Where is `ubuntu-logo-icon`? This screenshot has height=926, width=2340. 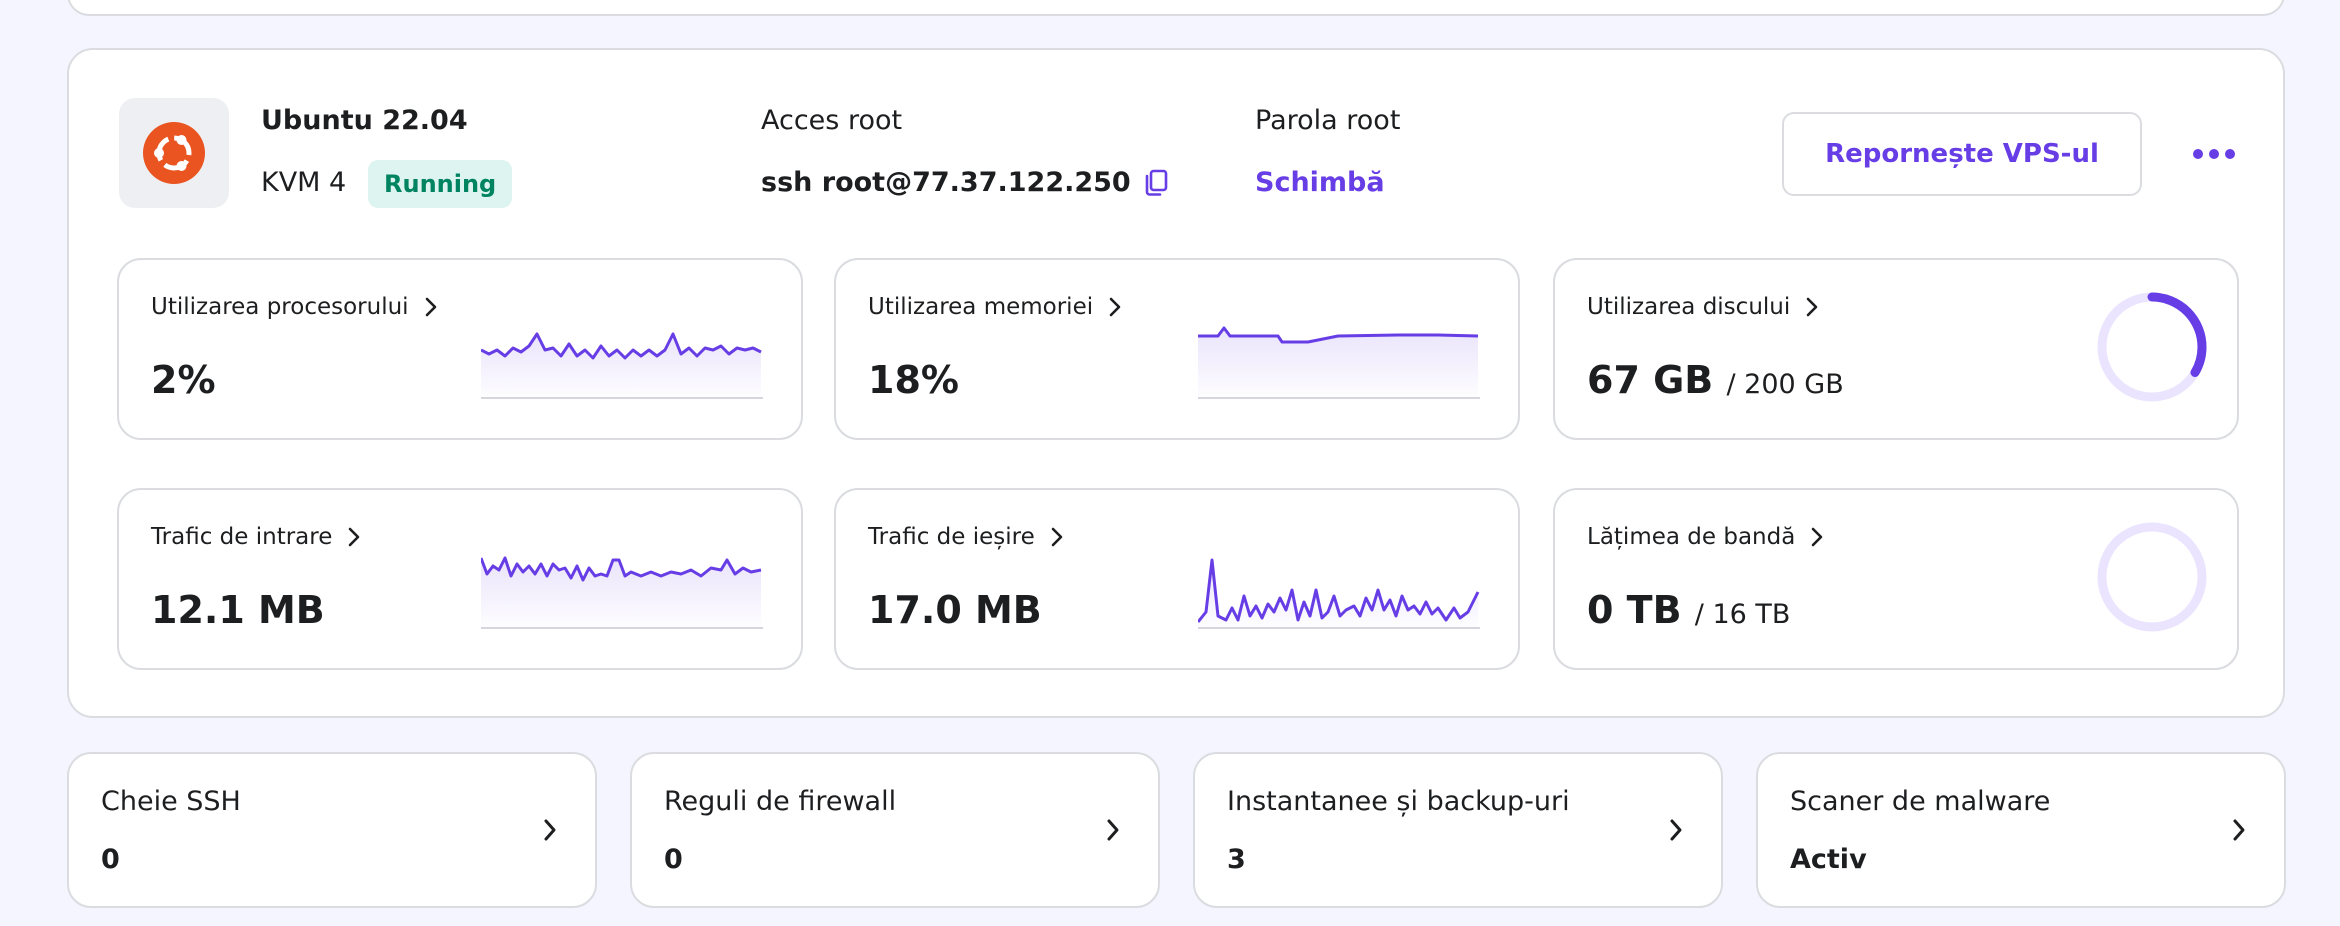
ubuntu-logo-icon is located at coordinates (174, 153).